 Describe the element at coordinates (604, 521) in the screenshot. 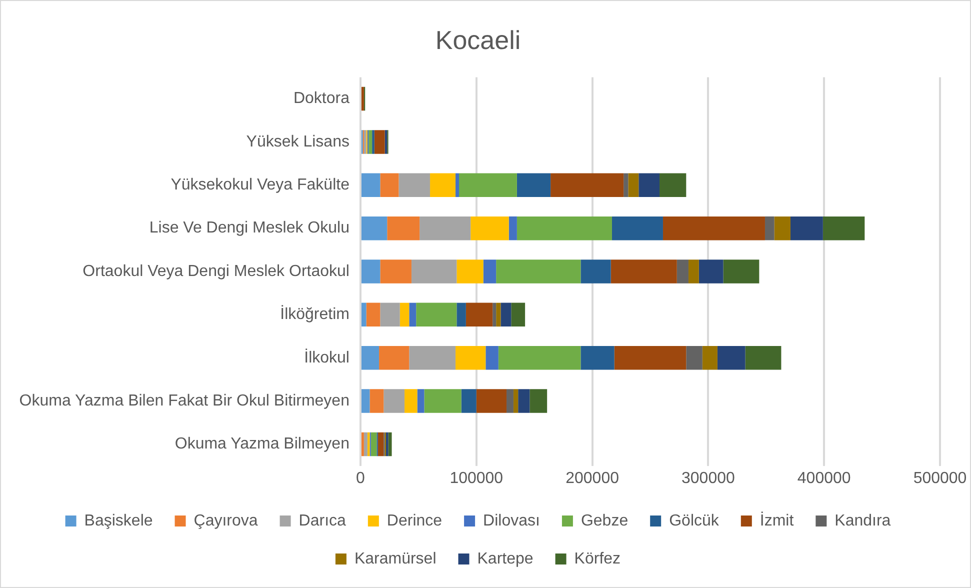

I see `legend-label: Gebze` at that location.